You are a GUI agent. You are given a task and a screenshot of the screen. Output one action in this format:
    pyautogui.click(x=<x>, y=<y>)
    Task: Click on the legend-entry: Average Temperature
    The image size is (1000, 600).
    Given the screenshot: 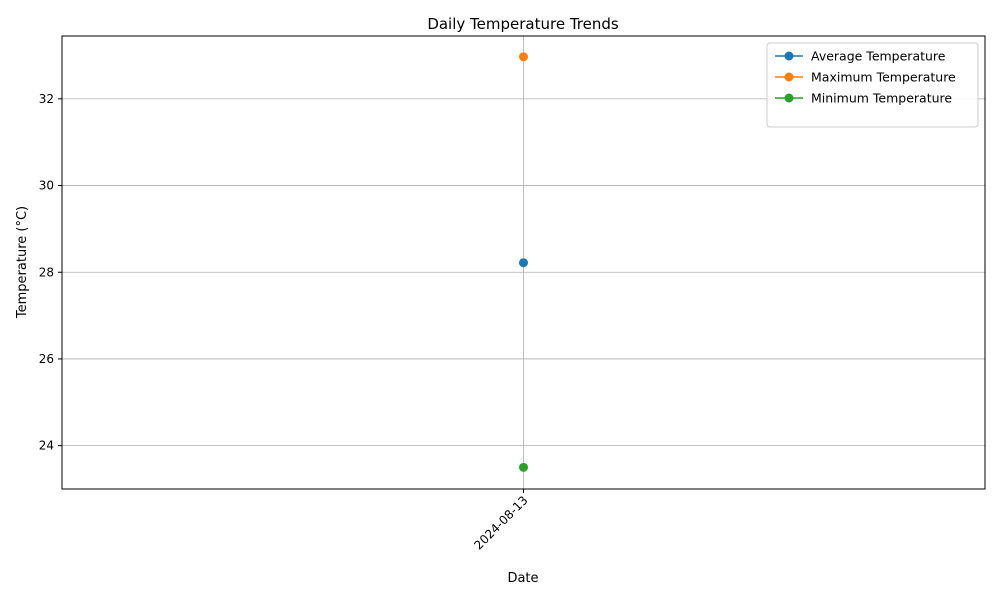 What is the action you would take?
    pyautogui.click(x=860, y=56)
    